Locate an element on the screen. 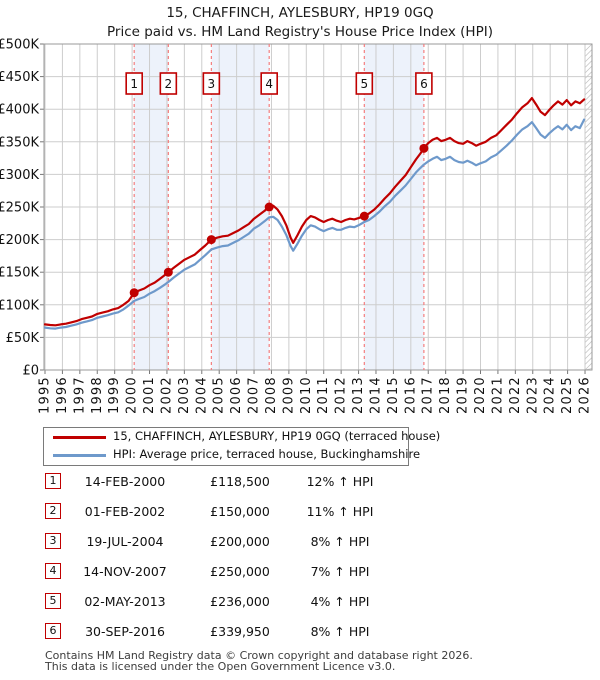  sale-row-1: 1 14-FEB-2000 £118,500 12% ↑ HPI is located at coordinates (300, 482).